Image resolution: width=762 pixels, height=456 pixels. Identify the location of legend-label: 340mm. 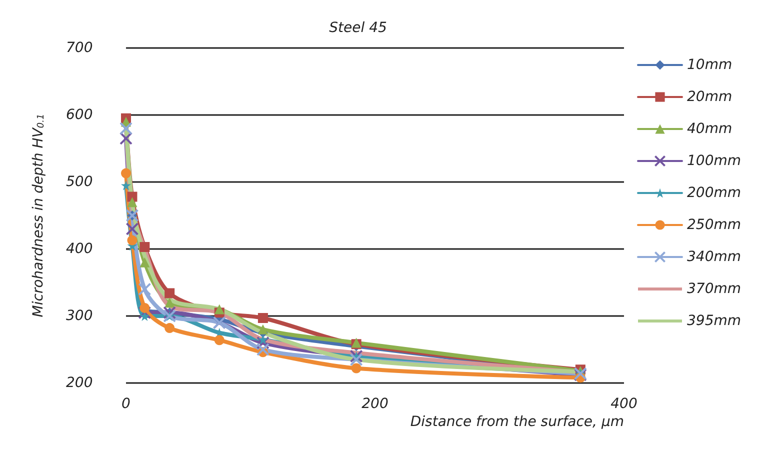
(714, 257).